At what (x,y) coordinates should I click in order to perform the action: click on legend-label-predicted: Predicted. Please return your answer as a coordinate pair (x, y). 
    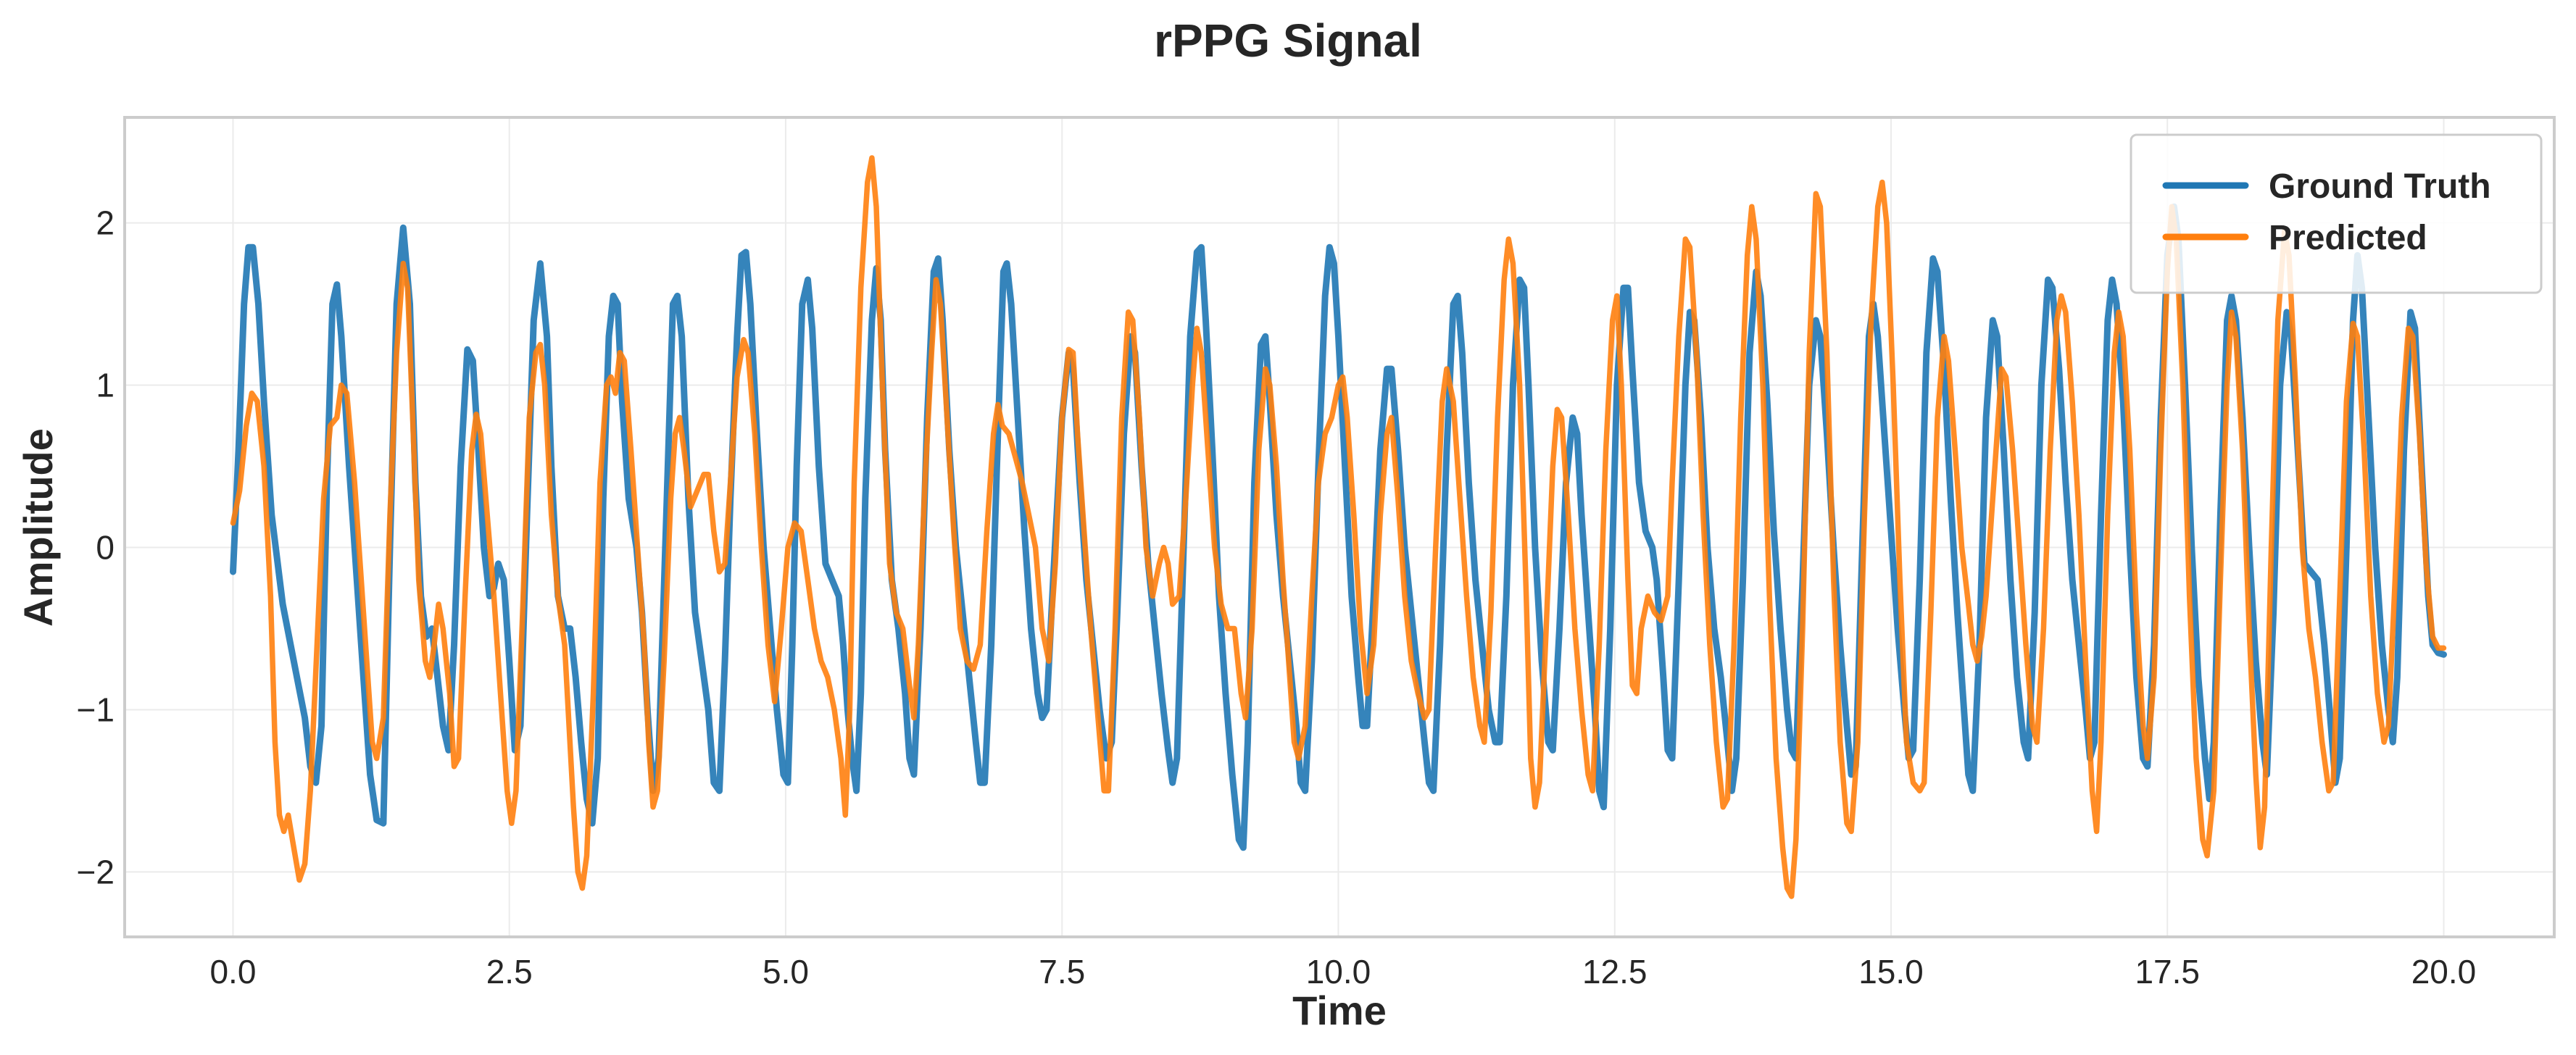
    Looking at the image, I should click on (2348, 238).